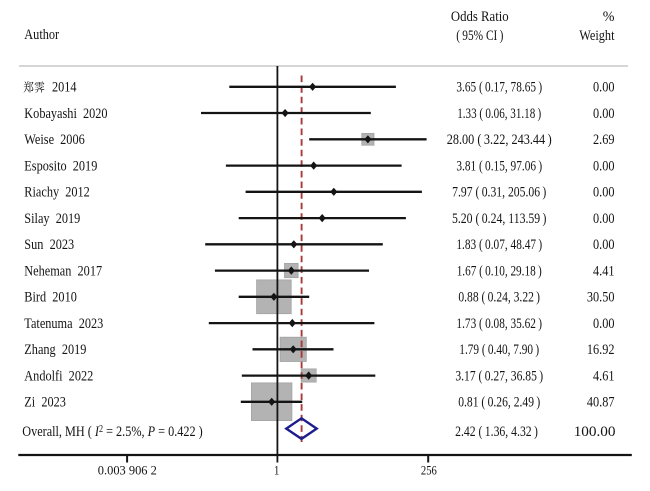 Image resolution: width=650 pixels, height=491 pixels. I want to click on svg-text: Sun 2023, so click(49, 244).